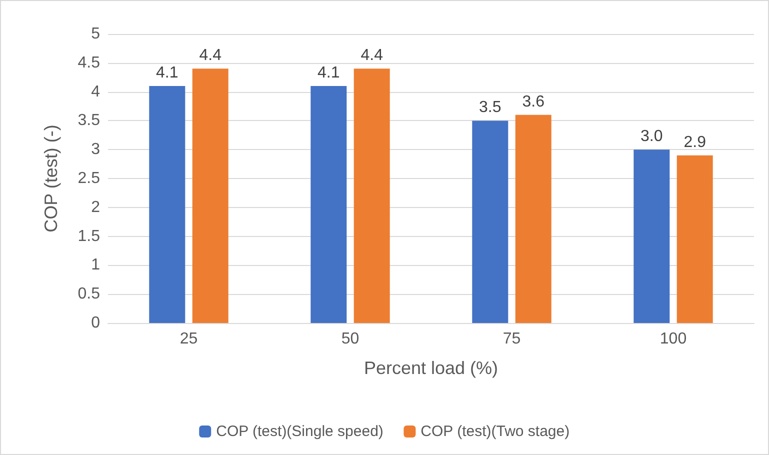  What do you see at coordinates (95, 207) in the screenshot?
I see `y-tick-label: 2` at bounding box center [95, 207].